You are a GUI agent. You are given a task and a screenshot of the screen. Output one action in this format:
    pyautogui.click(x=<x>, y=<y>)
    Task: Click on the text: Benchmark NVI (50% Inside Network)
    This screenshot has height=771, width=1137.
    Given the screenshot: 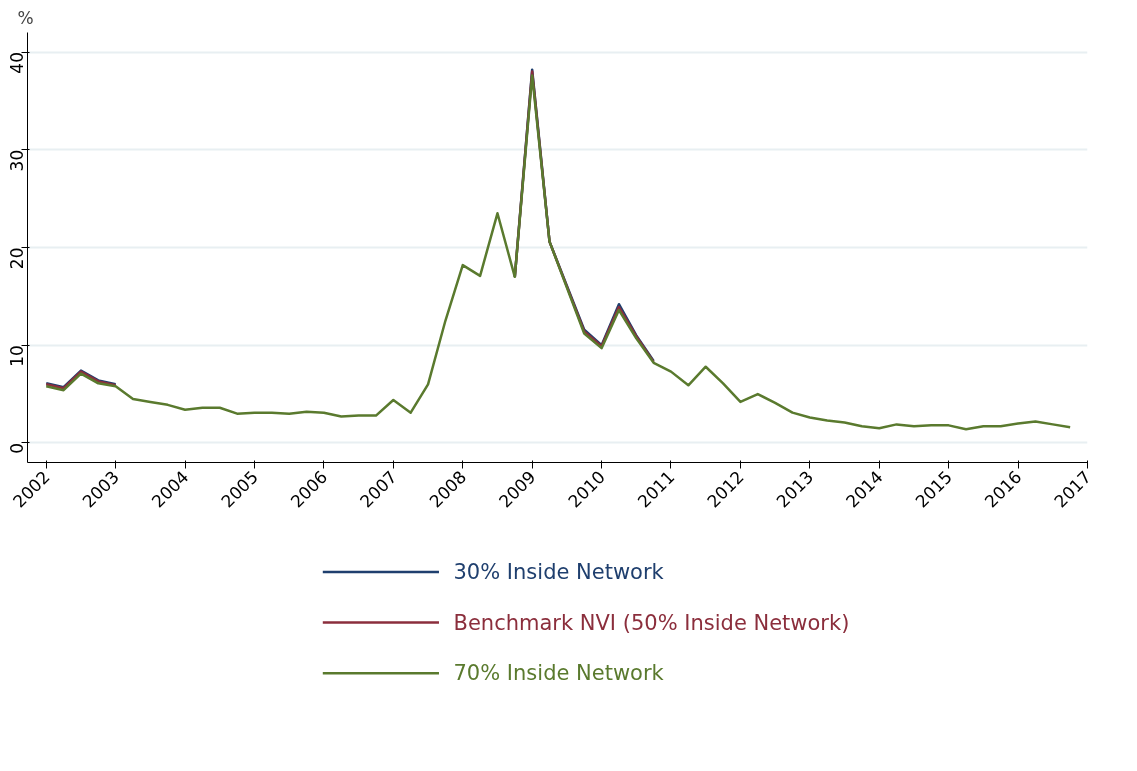 What is the action you would take?
    pyautogui.click(x=651, y=622)
    